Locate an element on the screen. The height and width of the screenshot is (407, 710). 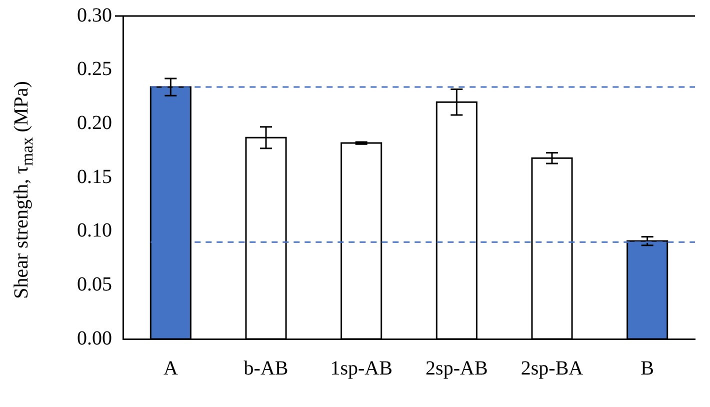
y-tick-label: 0.15 is located at coordinates (94, 177).